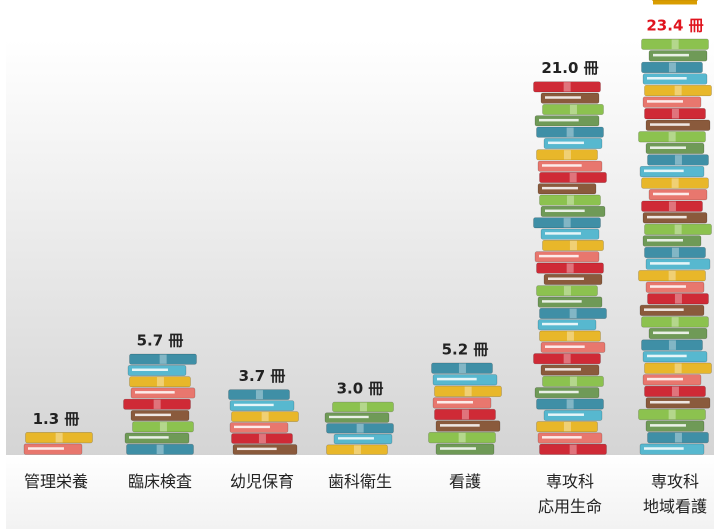 The height and width of the screenshot is (529, 719). I want to click on data-label: 3.7 冊, so click(262, 376).